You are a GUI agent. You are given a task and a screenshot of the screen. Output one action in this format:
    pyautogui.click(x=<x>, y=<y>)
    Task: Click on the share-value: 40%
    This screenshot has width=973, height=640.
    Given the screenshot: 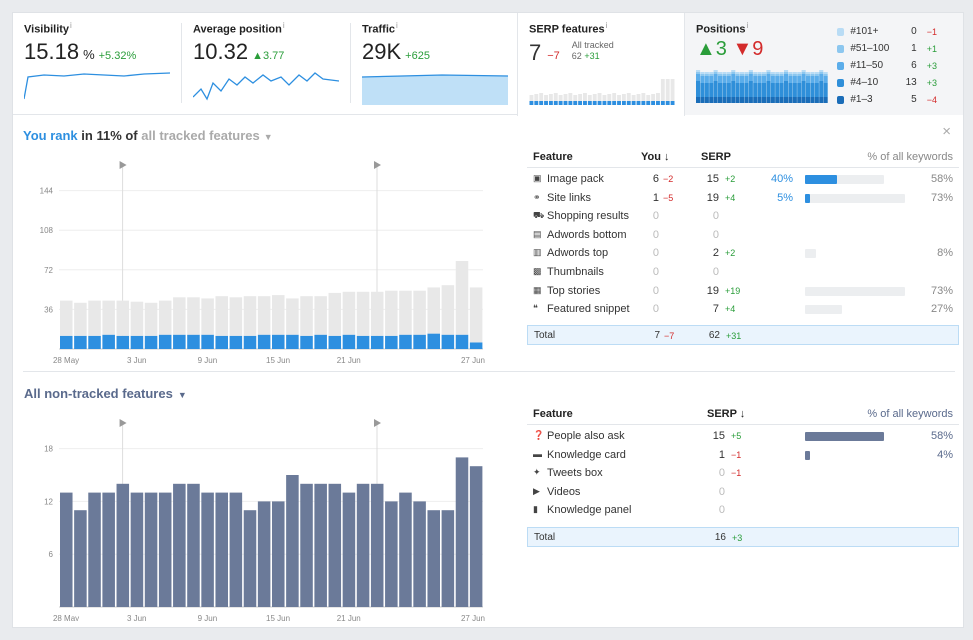 What is the action you would take?
    pyautogui.click(x=781, y=179)
    